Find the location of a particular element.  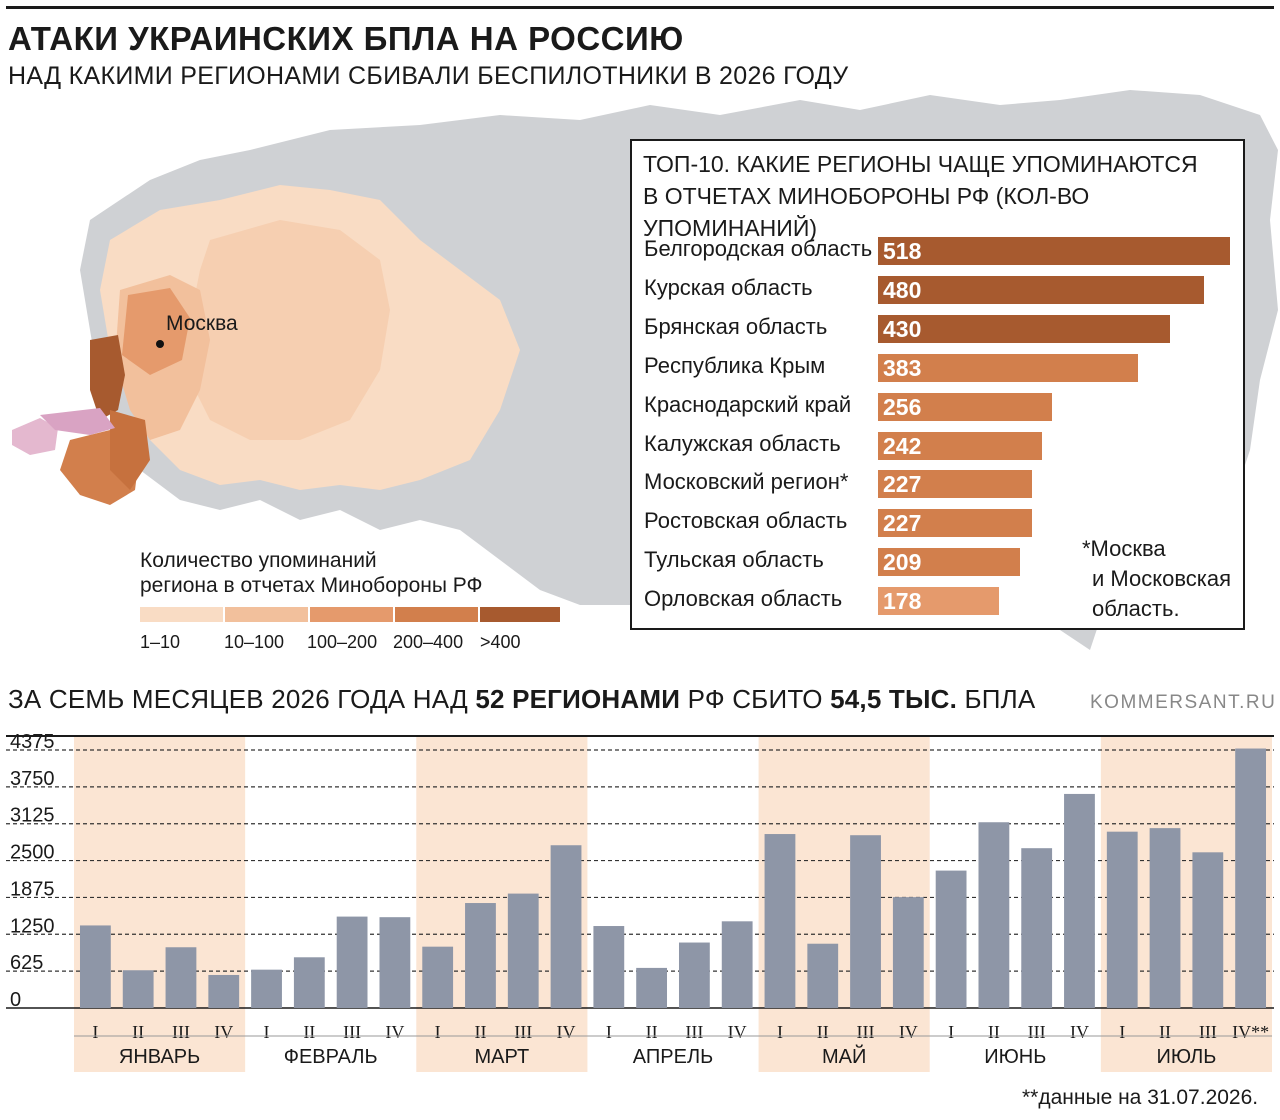

map-region-lighter is located at coordinates (290, 330).